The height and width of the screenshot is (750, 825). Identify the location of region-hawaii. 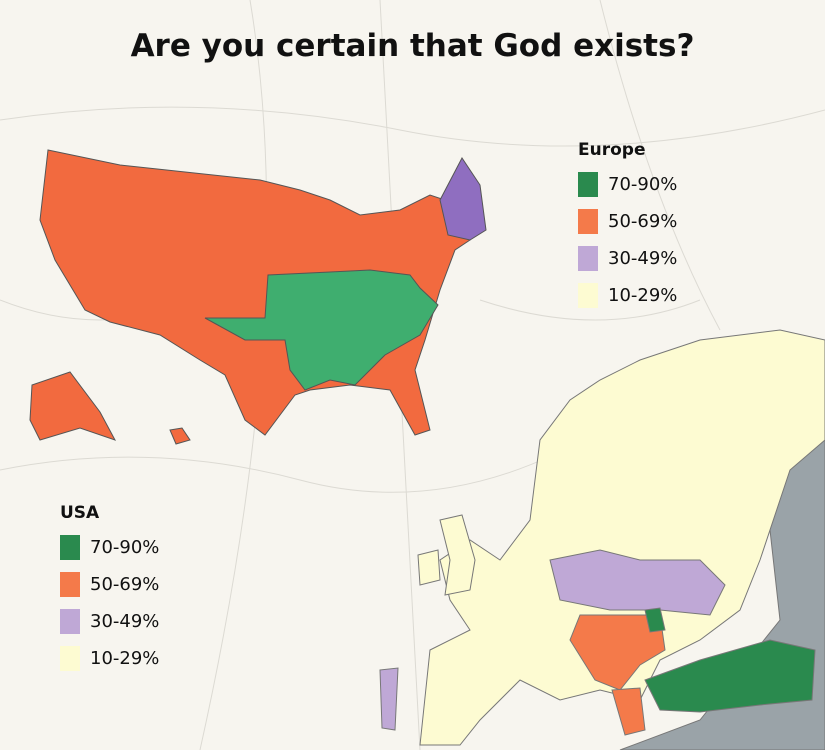
(180, 436).